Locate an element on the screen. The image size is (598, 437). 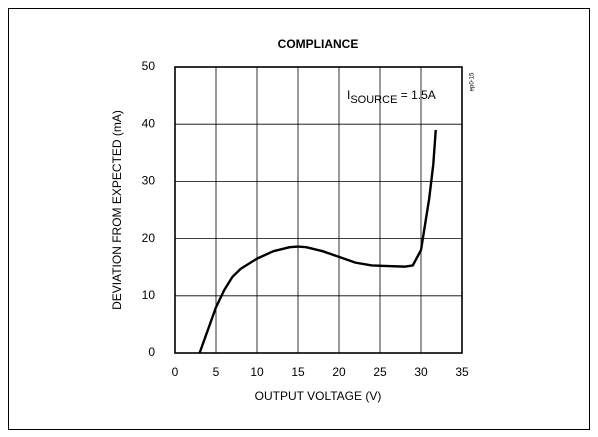
annotation-sub: SOURCE is located at coordinates (373, 100).